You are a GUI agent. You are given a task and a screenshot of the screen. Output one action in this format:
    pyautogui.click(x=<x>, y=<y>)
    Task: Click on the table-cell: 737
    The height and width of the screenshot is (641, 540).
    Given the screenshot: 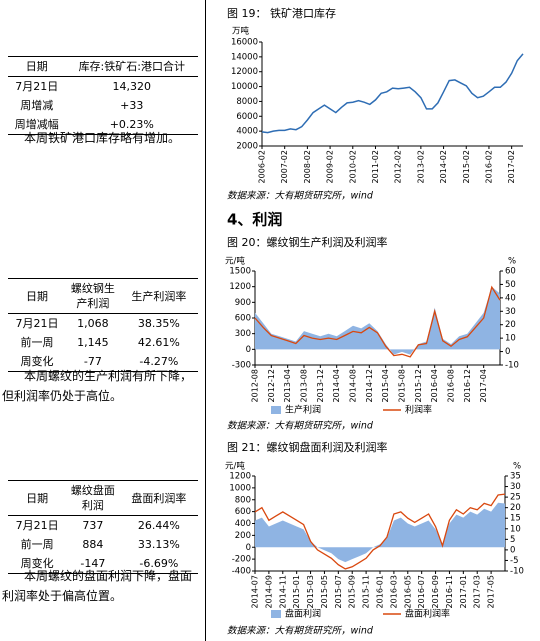 What is the action you would take?
    pyautogui.click(x=93, y=525)
    